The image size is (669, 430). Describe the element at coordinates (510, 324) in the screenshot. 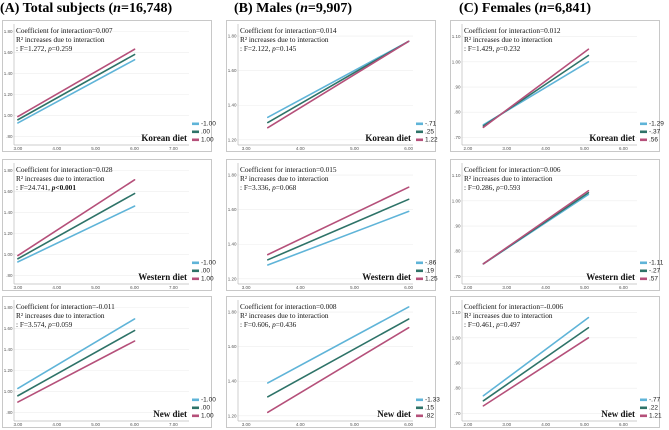

I see `p-value: =0.497` at that location.